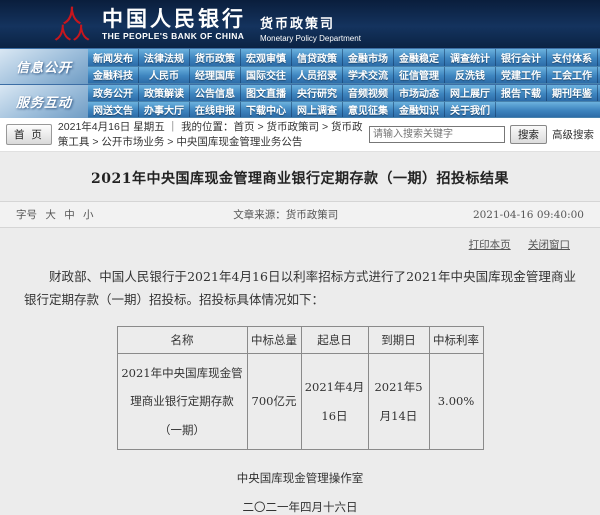  I want to click on font-size-small: 小, so click(88, 215).